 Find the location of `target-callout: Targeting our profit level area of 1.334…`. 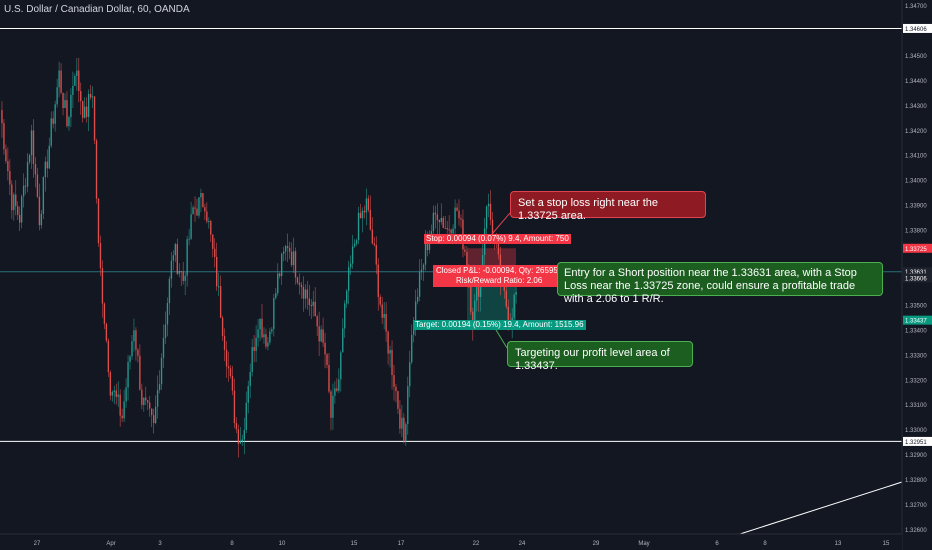

target-callout: Targeting our profit level area of 1.334… is located at coordinates (600, 356).